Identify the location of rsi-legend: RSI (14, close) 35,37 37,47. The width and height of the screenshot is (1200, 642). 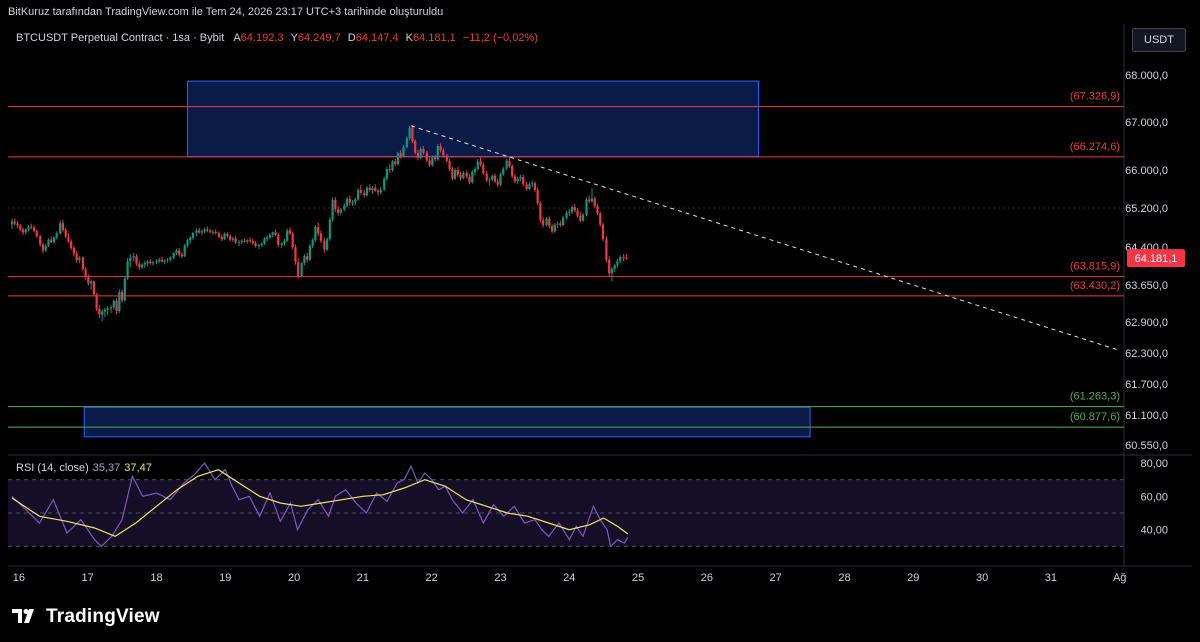
(84, 468).